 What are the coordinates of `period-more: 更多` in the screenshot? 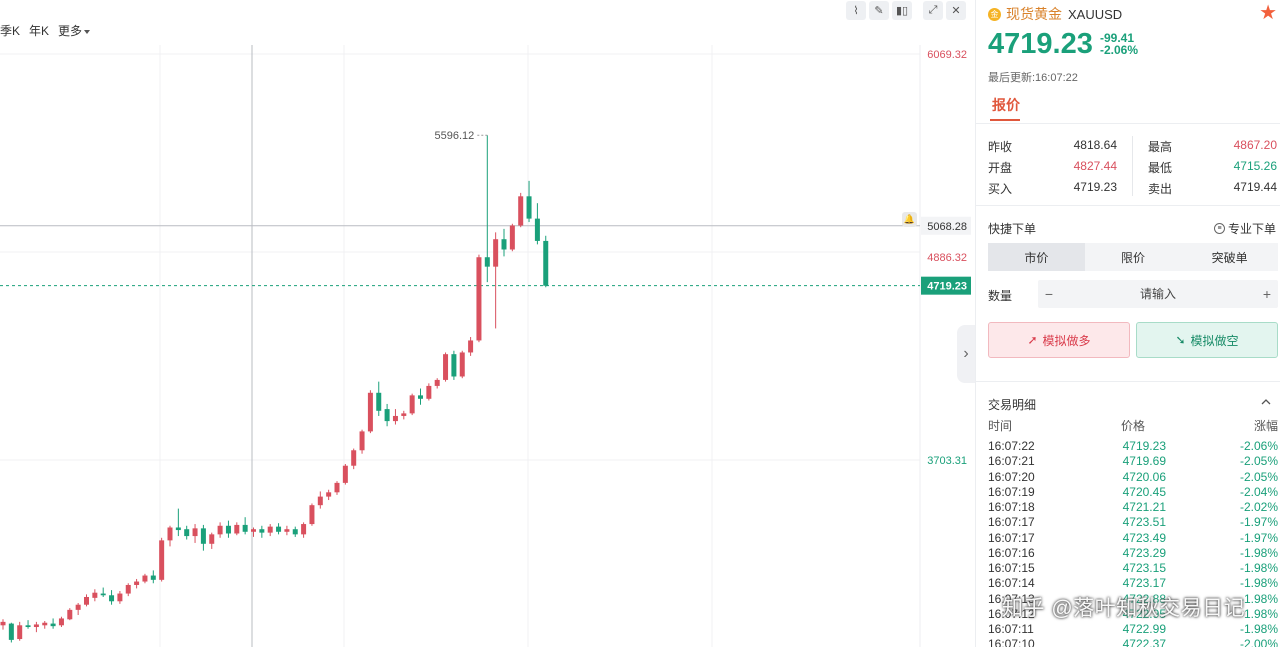 It's located at (74, 30).